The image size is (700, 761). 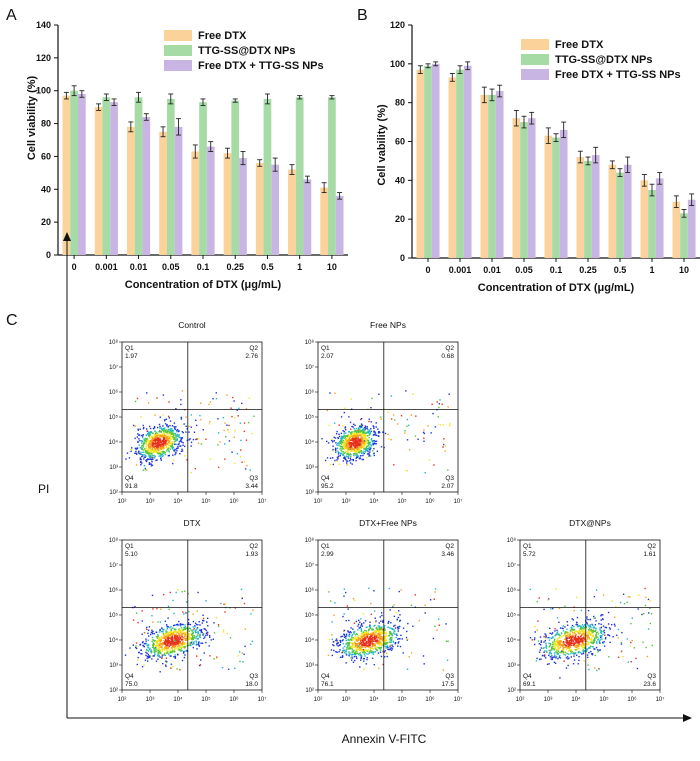 I want to click on quadrant-label: Q1, so click(x=325, y=546).